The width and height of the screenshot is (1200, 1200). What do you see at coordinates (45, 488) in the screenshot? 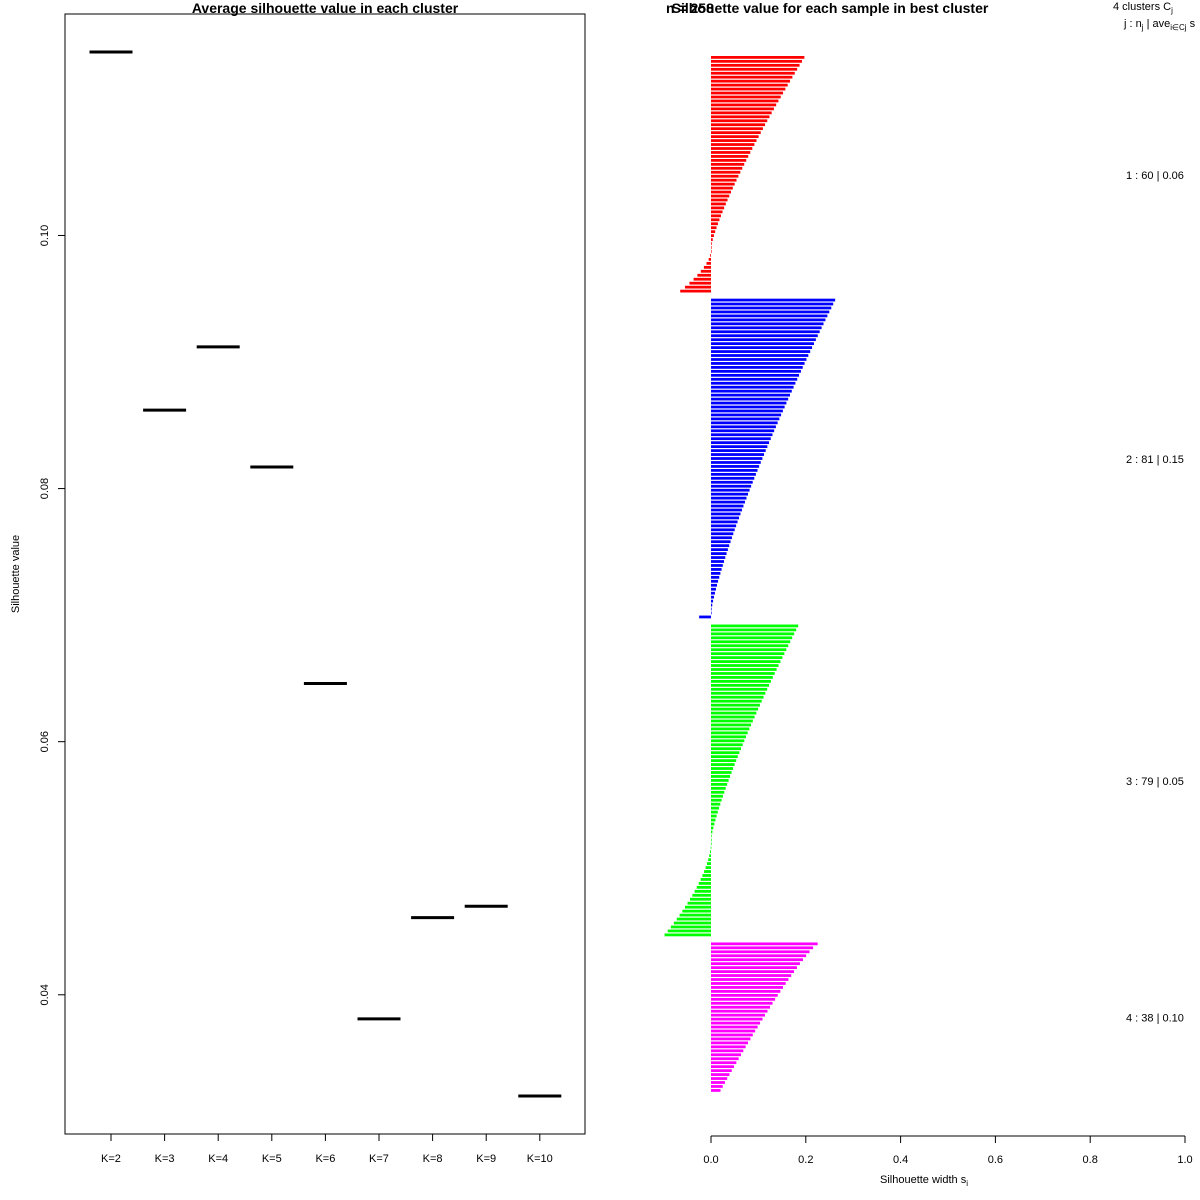
I see `left-y-tick-label: 0.08` at bounding box center [45, 488].